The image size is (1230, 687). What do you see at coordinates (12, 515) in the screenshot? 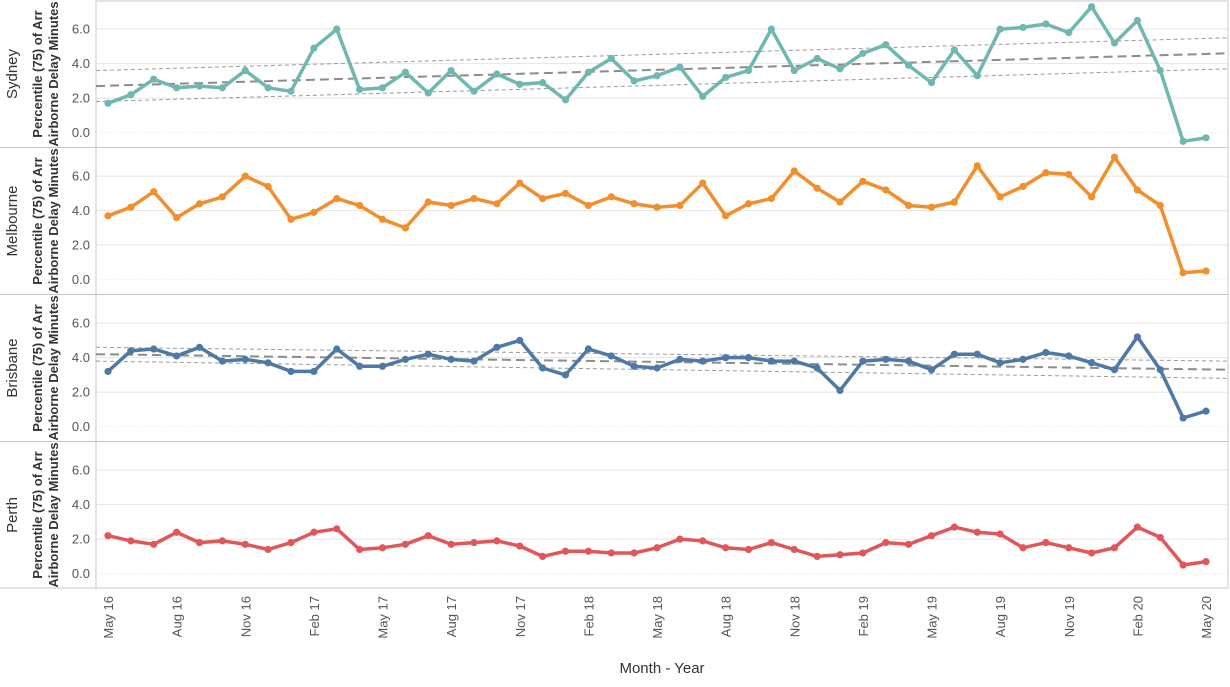
I see `panel-label-perth: Perth` at bounding box center [12, 515].